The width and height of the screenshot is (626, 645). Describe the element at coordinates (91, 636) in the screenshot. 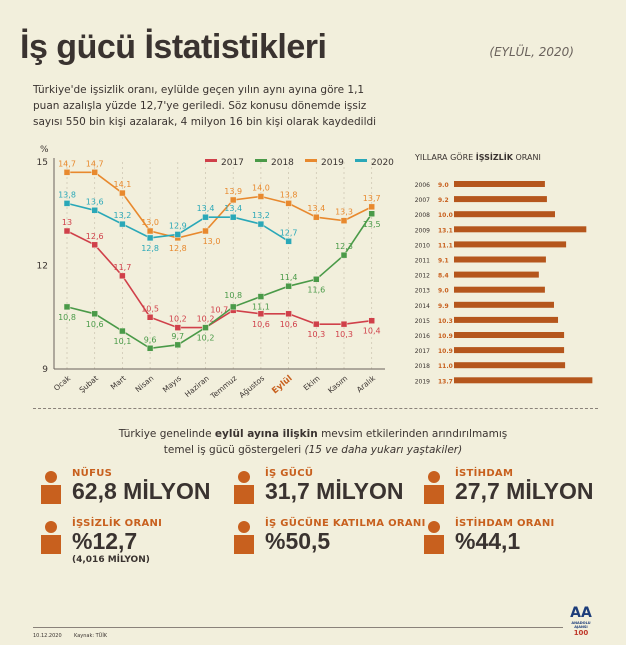

I see `footer-source: Kaynak: TÜİK` at that location.